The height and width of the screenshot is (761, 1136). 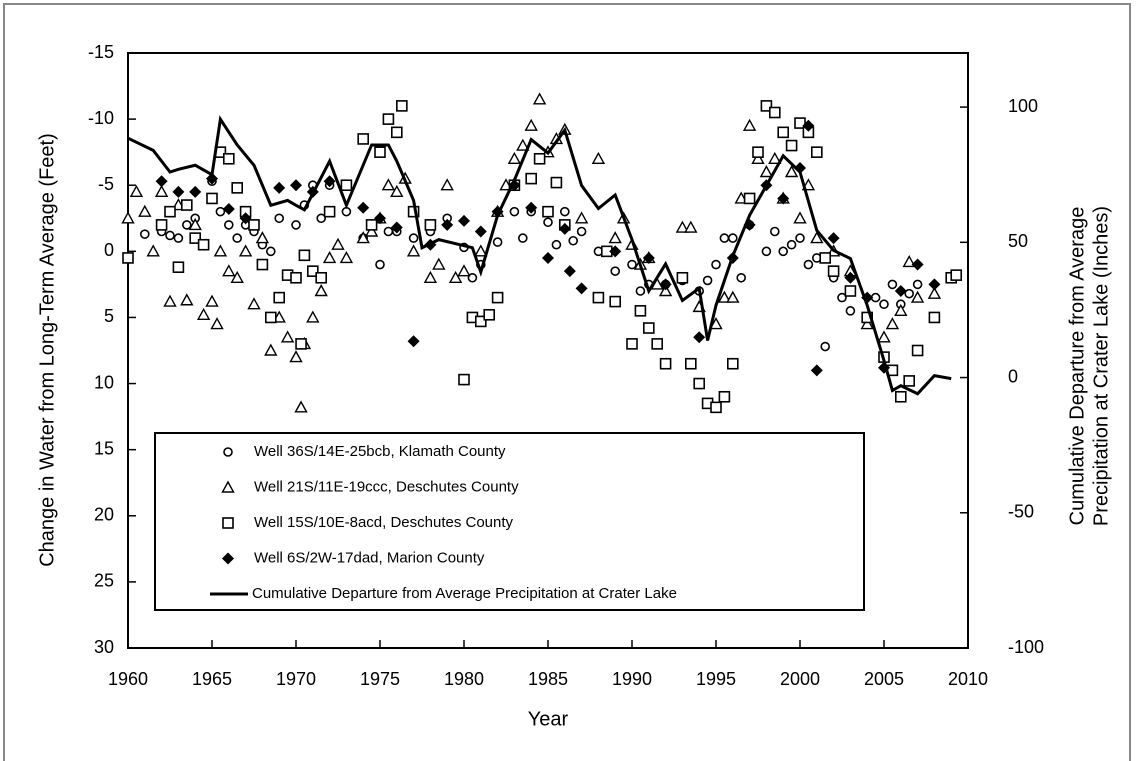 What do you see at coordinates (716, 679) in the screenshot?
I see `x-tick-label: 1995` at bounding box center [716, 679].